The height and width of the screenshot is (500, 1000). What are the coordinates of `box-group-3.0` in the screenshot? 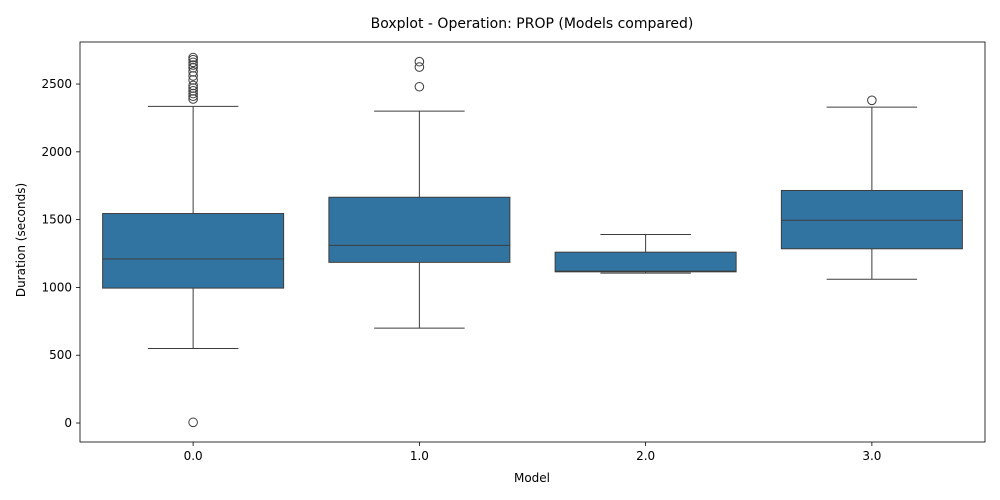 It's located at (871, 187).